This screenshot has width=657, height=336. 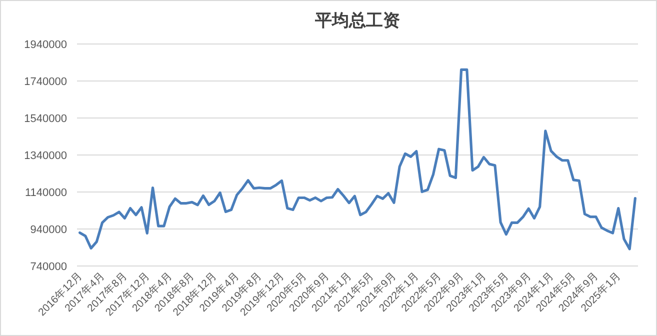 What do you see at coordinates (45, 82) in the screenshot?
I see `y-tick-label: 1740000` at bounding box center [45, 82].